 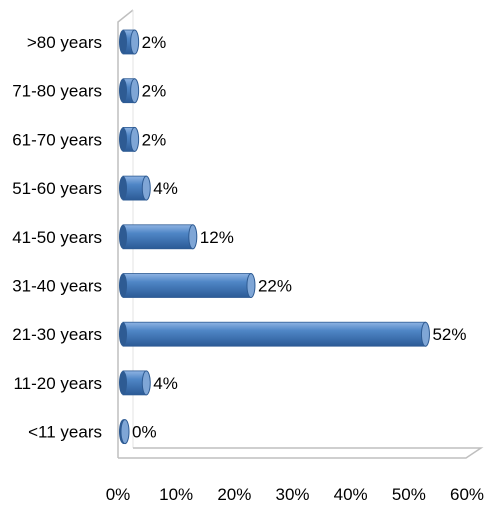 I want to click on category-label: <11 years, so click(x=65, y=432).